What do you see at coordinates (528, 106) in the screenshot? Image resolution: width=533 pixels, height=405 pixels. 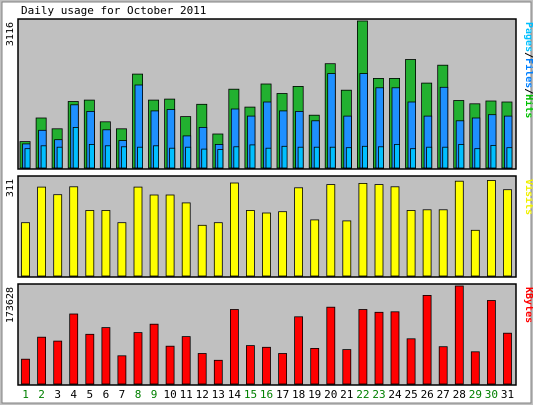 I see `legend-hits: Hits` at bounding box center [528, 106].